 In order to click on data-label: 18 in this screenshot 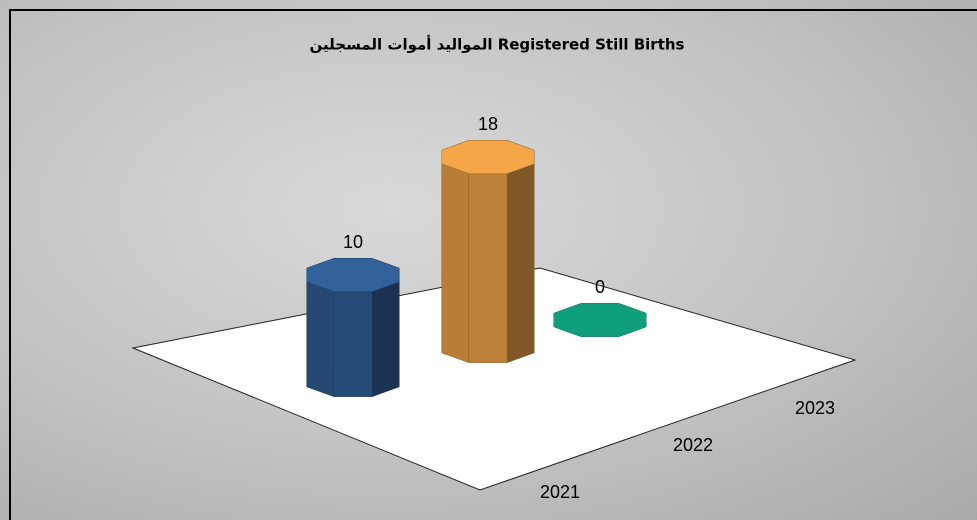, I will do `click(488, 124)`.